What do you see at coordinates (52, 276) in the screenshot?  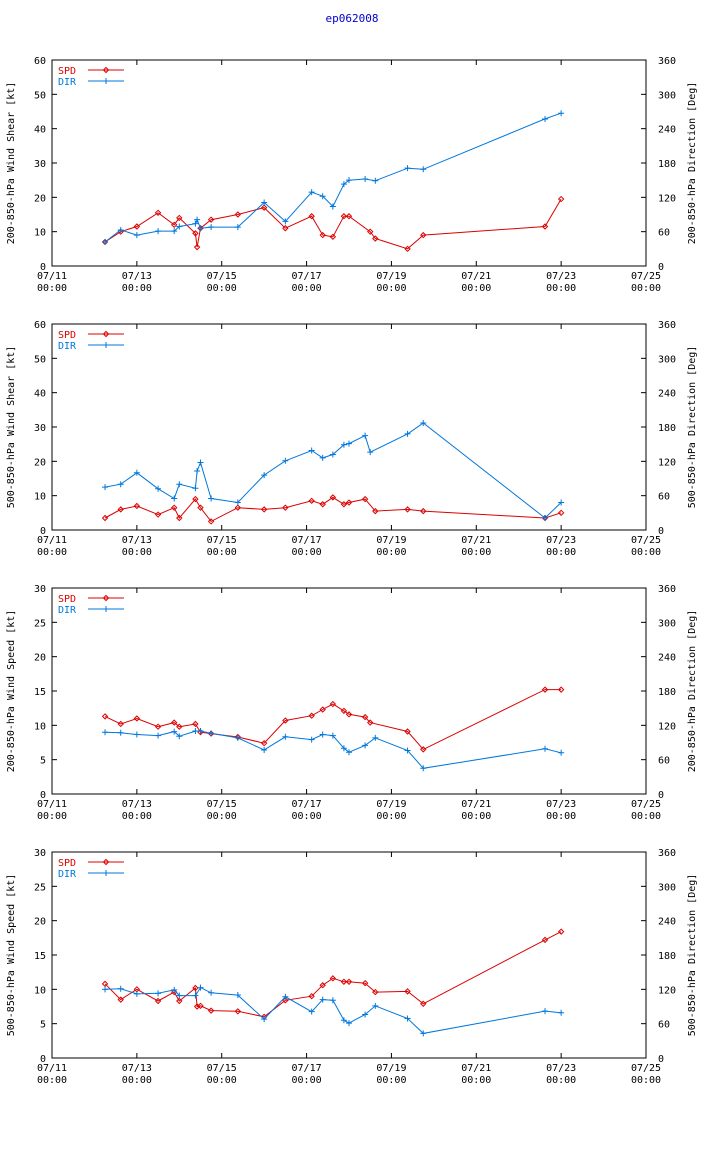 I see `x-tick-label-date: 07/11` at bounding box center [52, 276].